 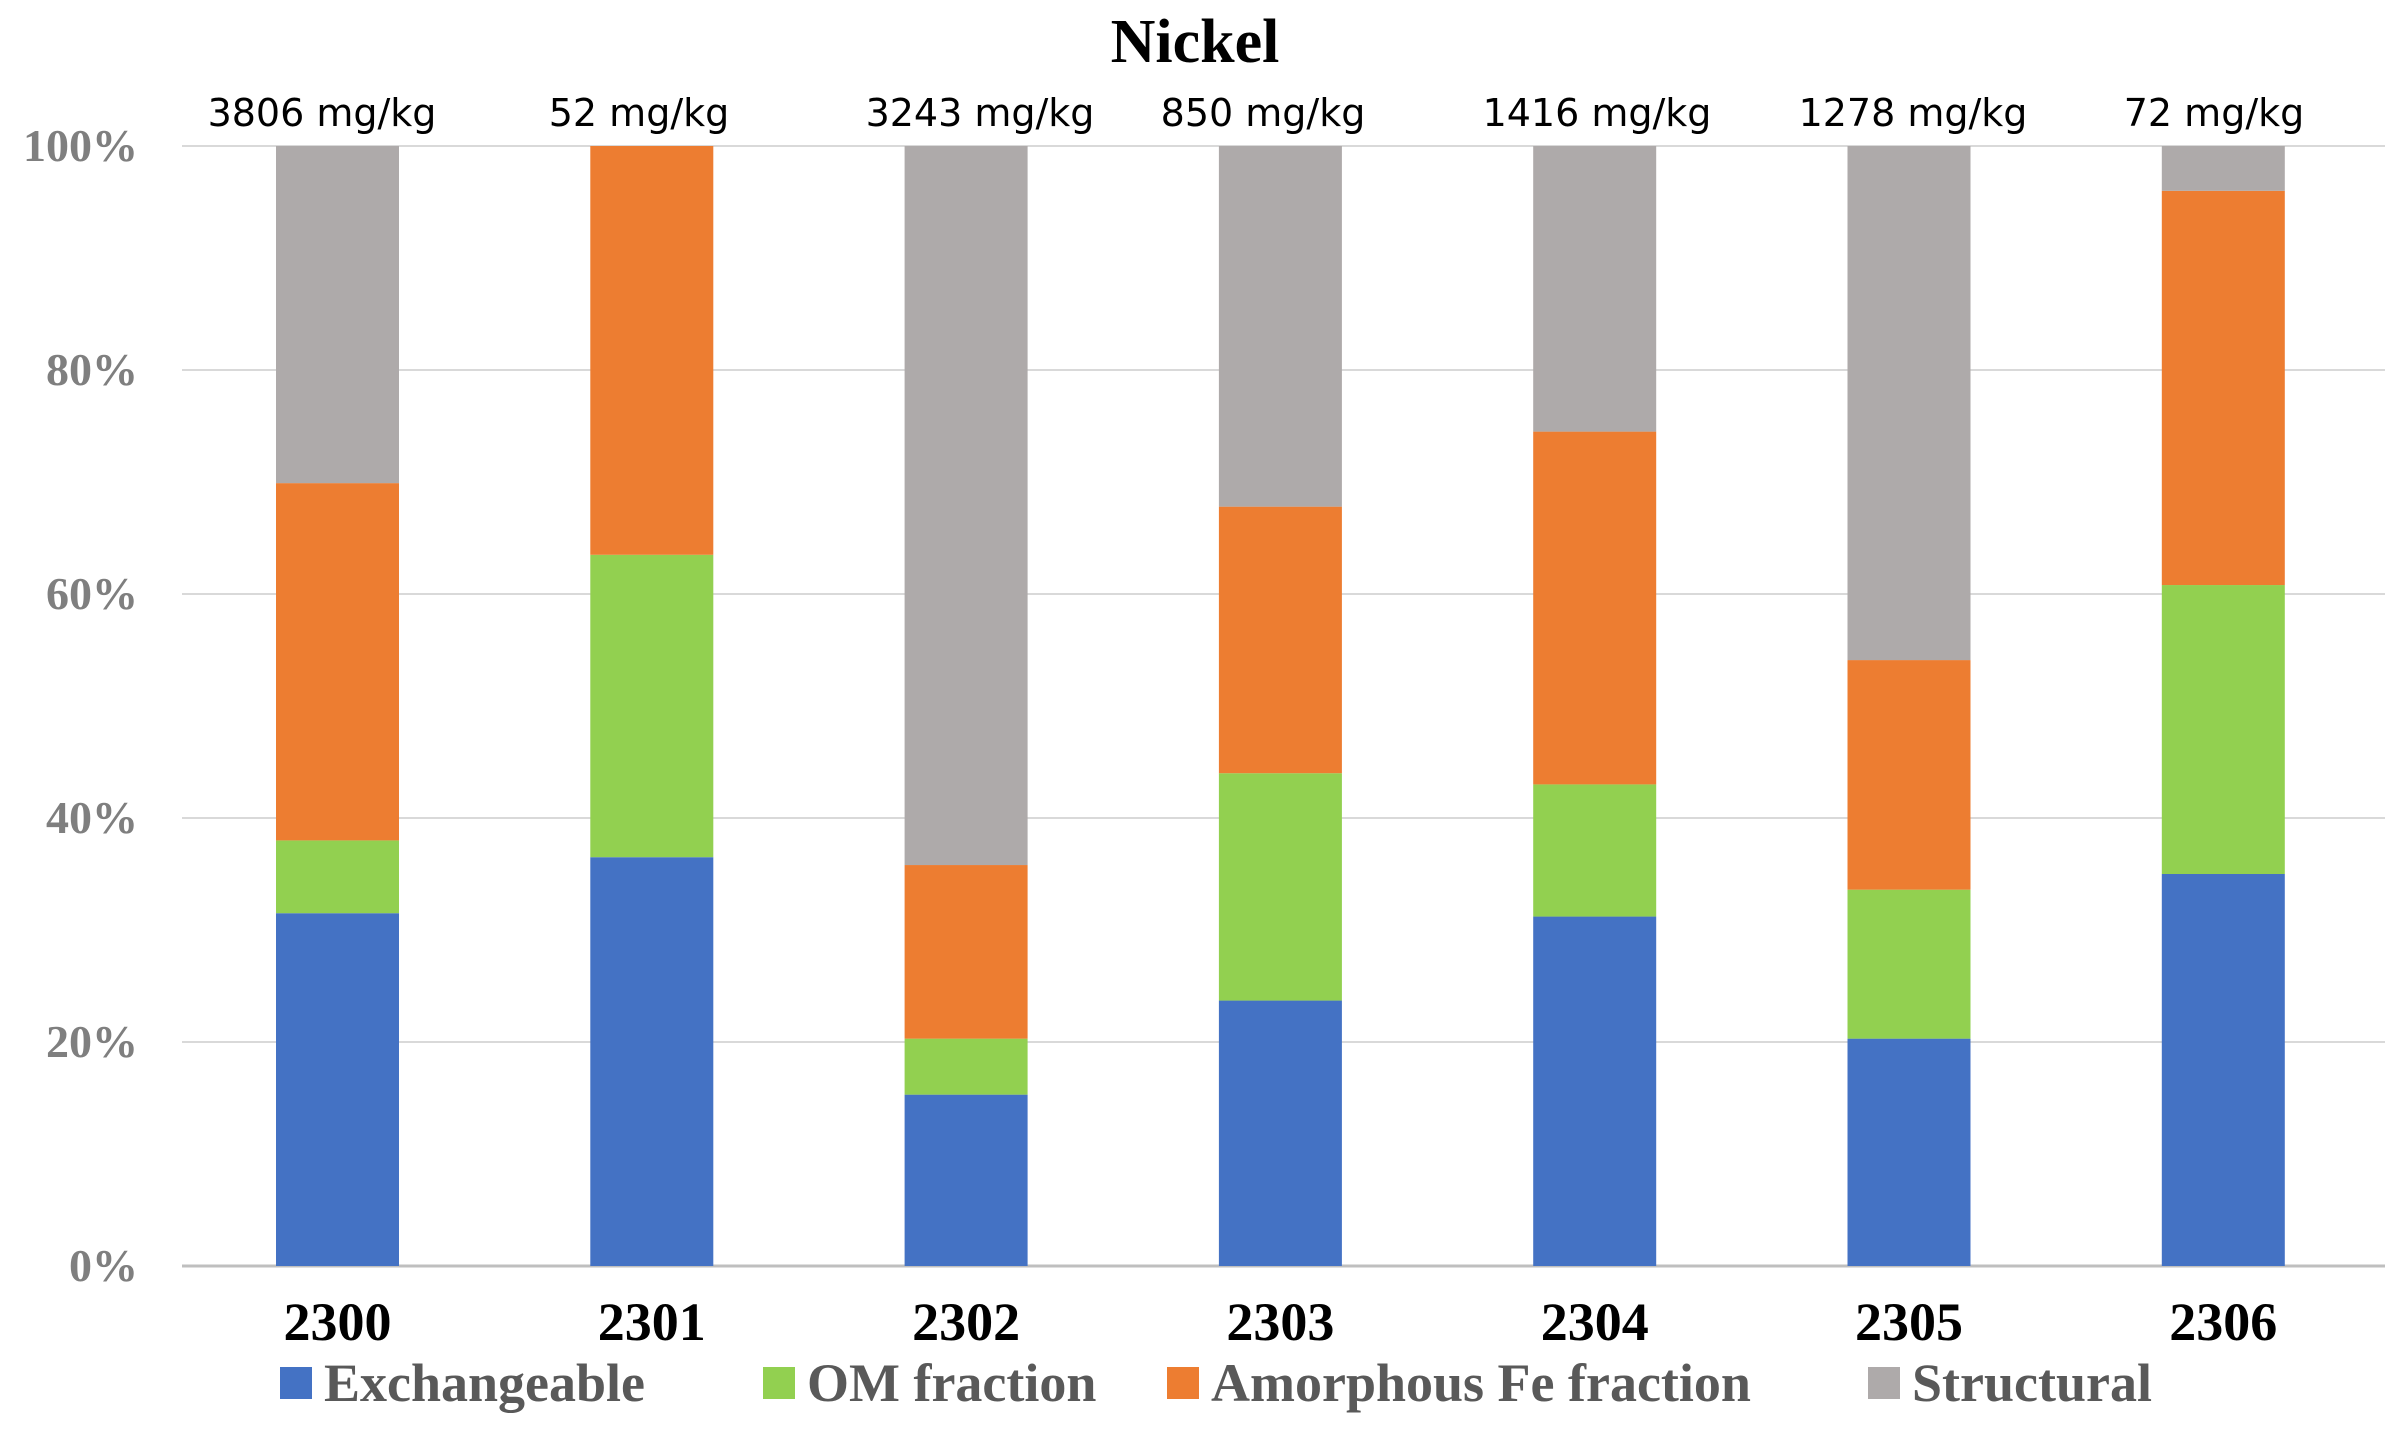 I want to click on x-tick-label: 2304, so click(x=1595, y=1322).